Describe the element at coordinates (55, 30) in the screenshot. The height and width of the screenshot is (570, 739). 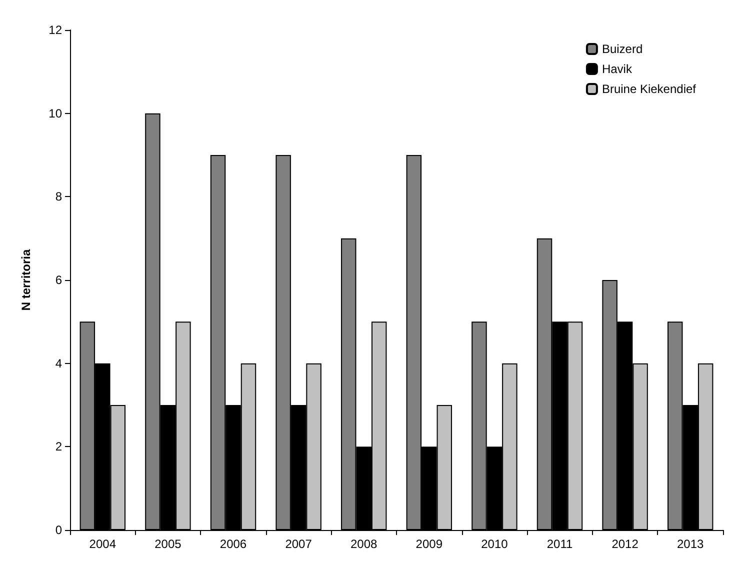
I see `y-tick-label: 12` at that location.